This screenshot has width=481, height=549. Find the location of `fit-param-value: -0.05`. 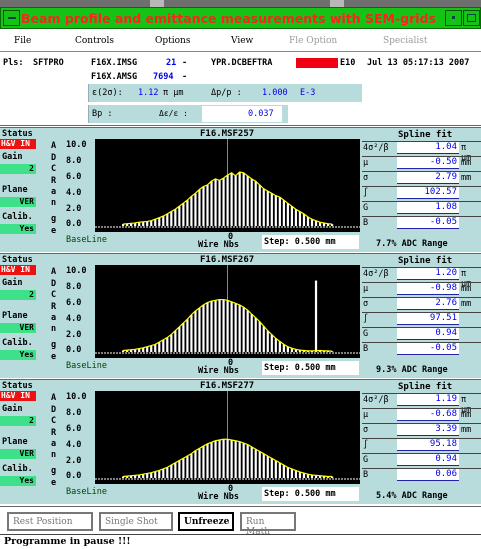

fit-param-value: -0.05 is located at coordinates (428, 349).